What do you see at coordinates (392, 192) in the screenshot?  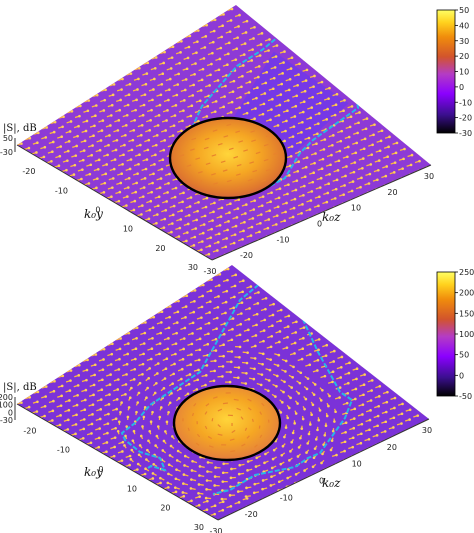 I see `z-tick-label: 20` at bounding box center [392, 192].